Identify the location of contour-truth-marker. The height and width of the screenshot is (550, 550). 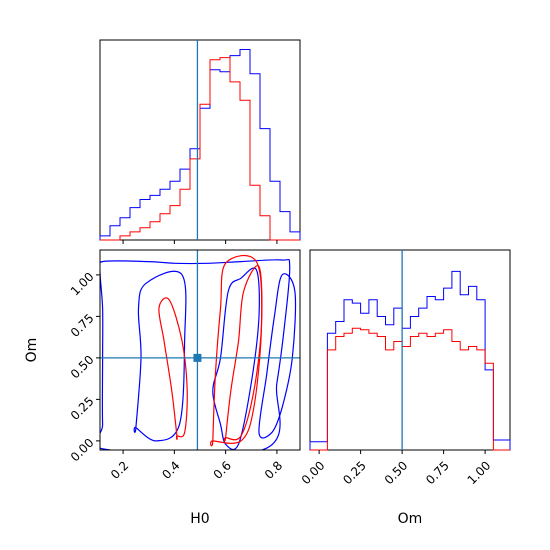
(197, 357).